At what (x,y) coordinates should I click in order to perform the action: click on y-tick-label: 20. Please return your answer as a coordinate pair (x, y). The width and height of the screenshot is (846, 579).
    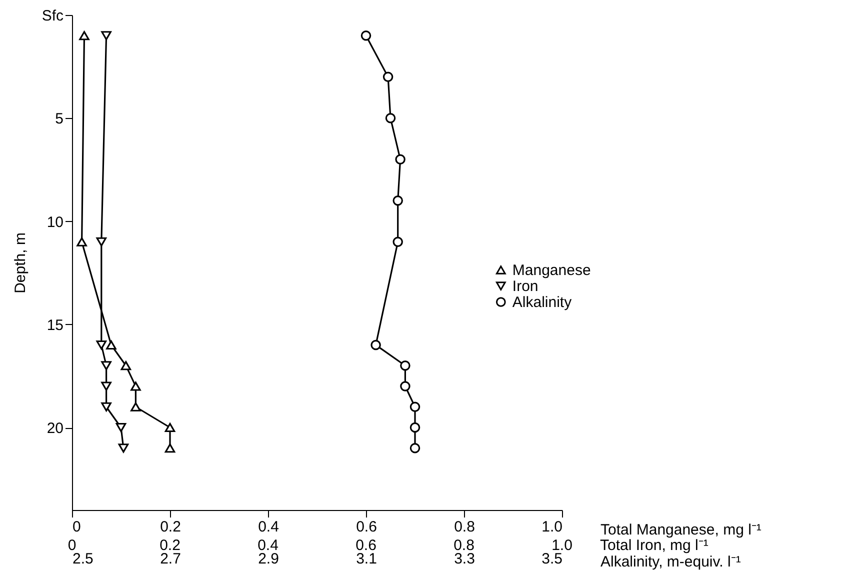
    Looking at the image, I should click on (55, 428).